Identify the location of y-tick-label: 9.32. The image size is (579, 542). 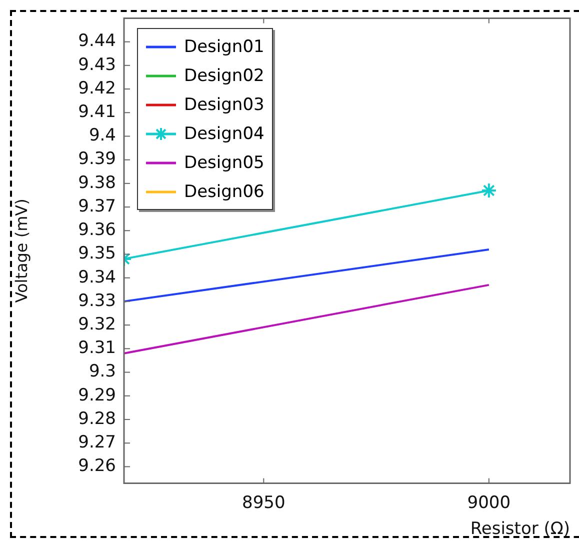
(97, 324).